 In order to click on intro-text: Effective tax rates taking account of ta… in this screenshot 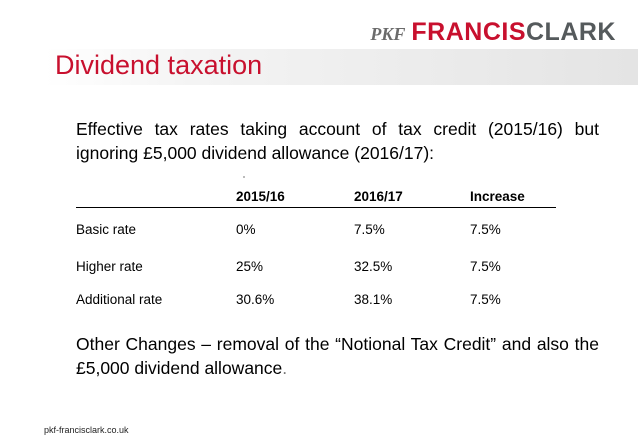, I will do `click(337, 141)`.